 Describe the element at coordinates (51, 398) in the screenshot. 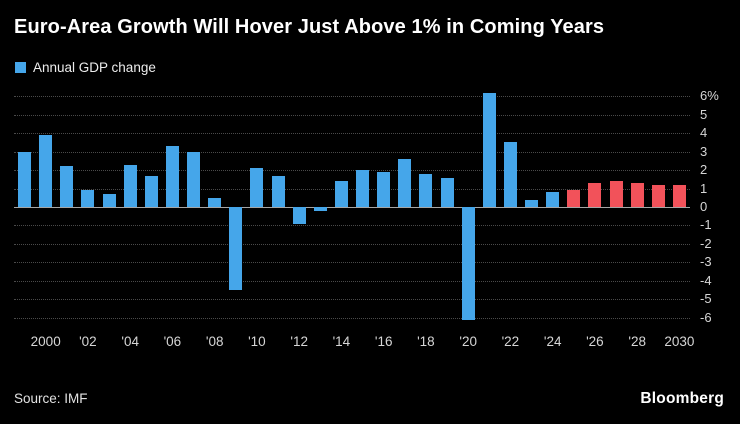

I see `source-note: Source: IMF` at that location.